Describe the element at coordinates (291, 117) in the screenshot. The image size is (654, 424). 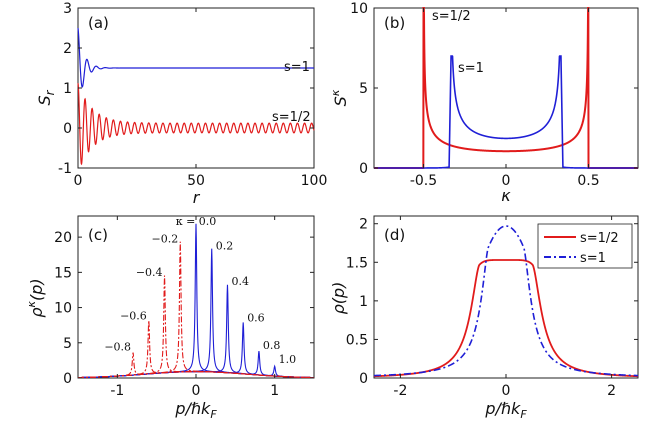
I see `panel-a-annotation-s12: s=1/2` at that location.